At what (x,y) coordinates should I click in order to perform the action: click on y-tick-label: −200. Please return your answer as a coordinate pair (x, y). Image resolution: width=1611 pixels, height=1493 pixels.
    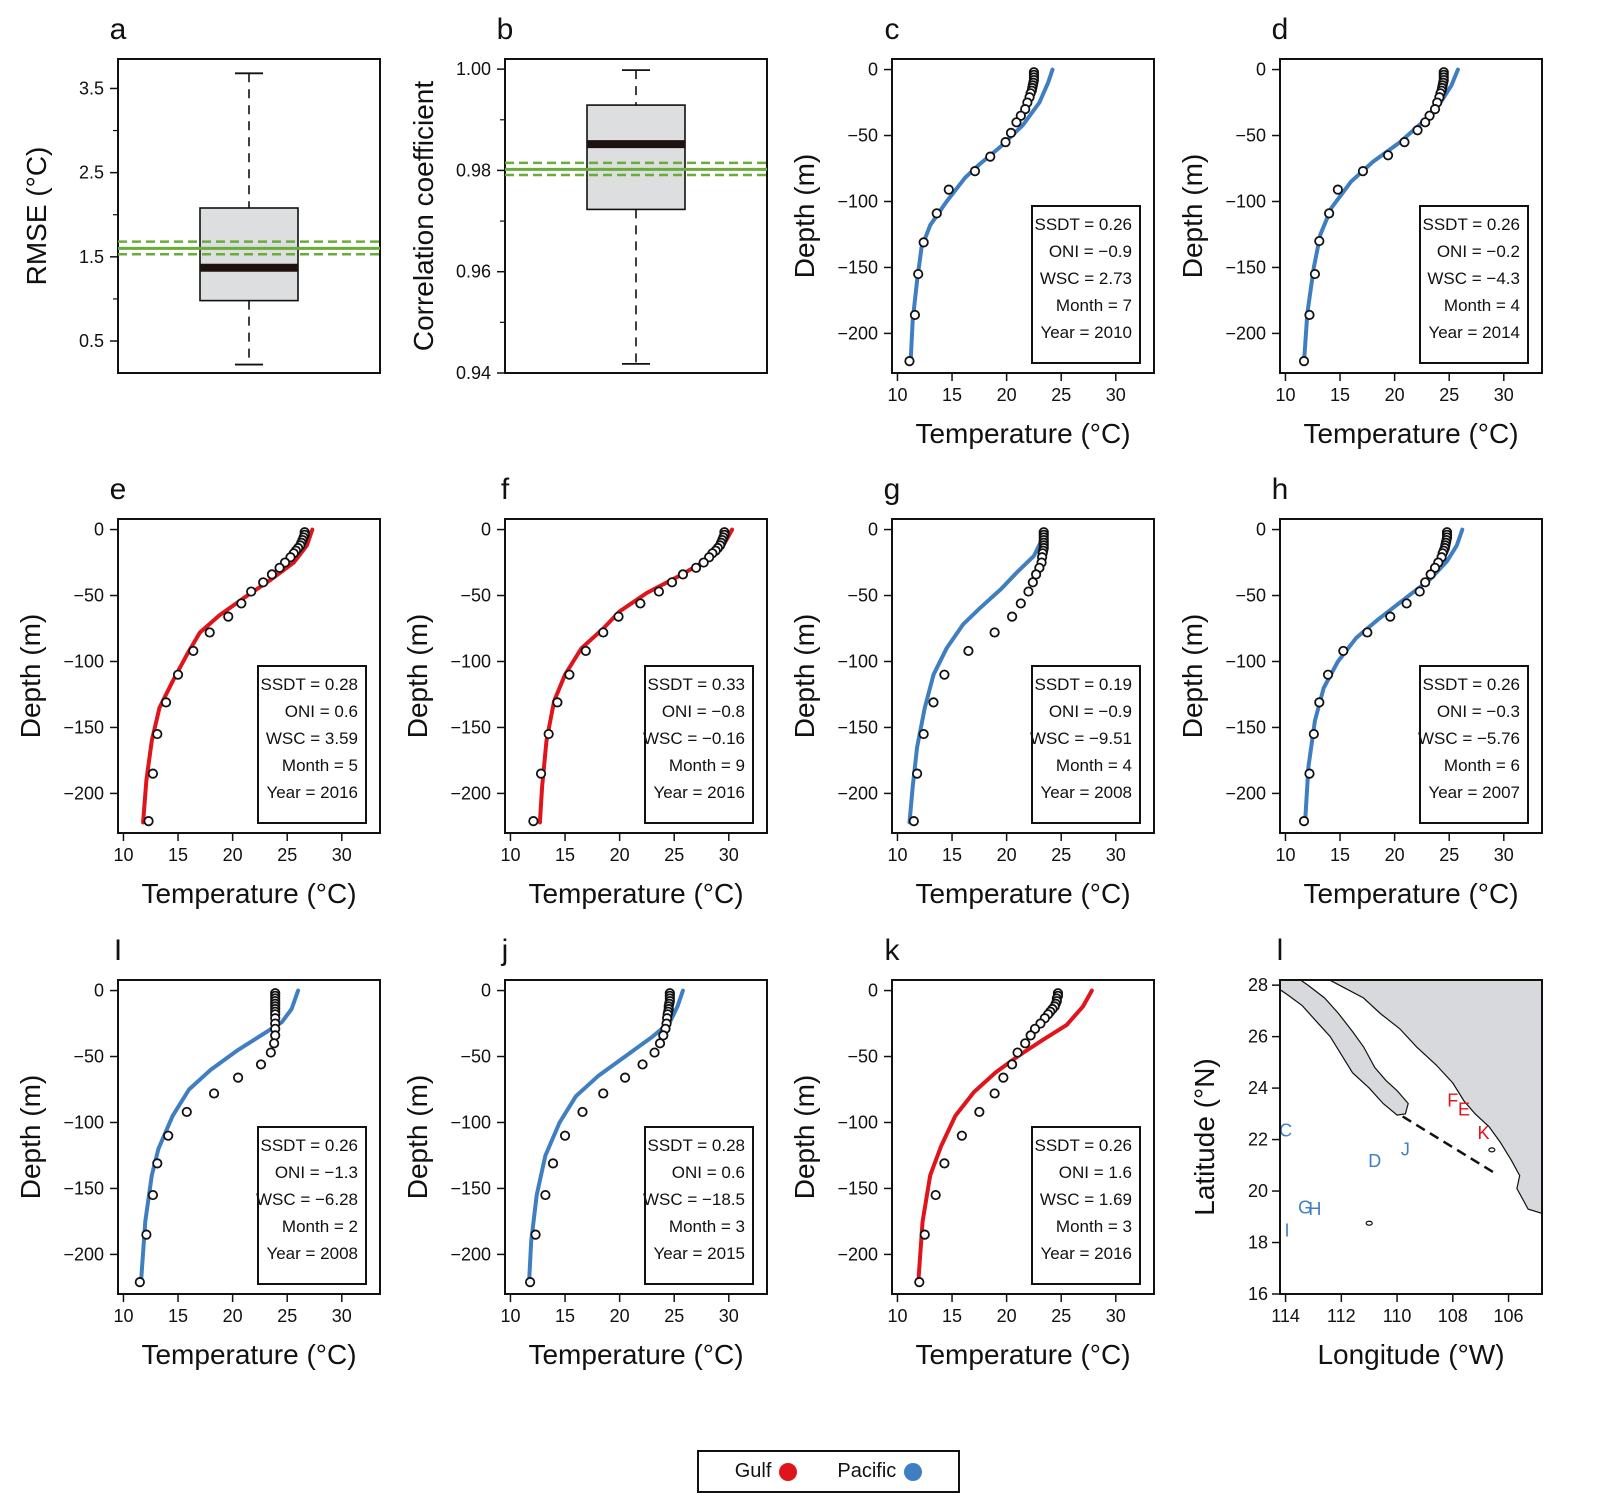
    Looking at the image, I should click on (857, 793).